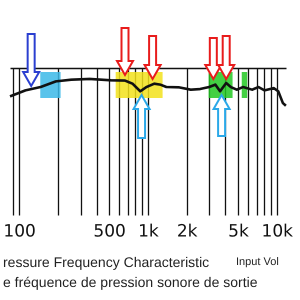 The height and width of the screenshot is (300, 300). Describe the element at coordinates (19, 232) in the screenshot. I see `x-tick-label: 100` at that location.